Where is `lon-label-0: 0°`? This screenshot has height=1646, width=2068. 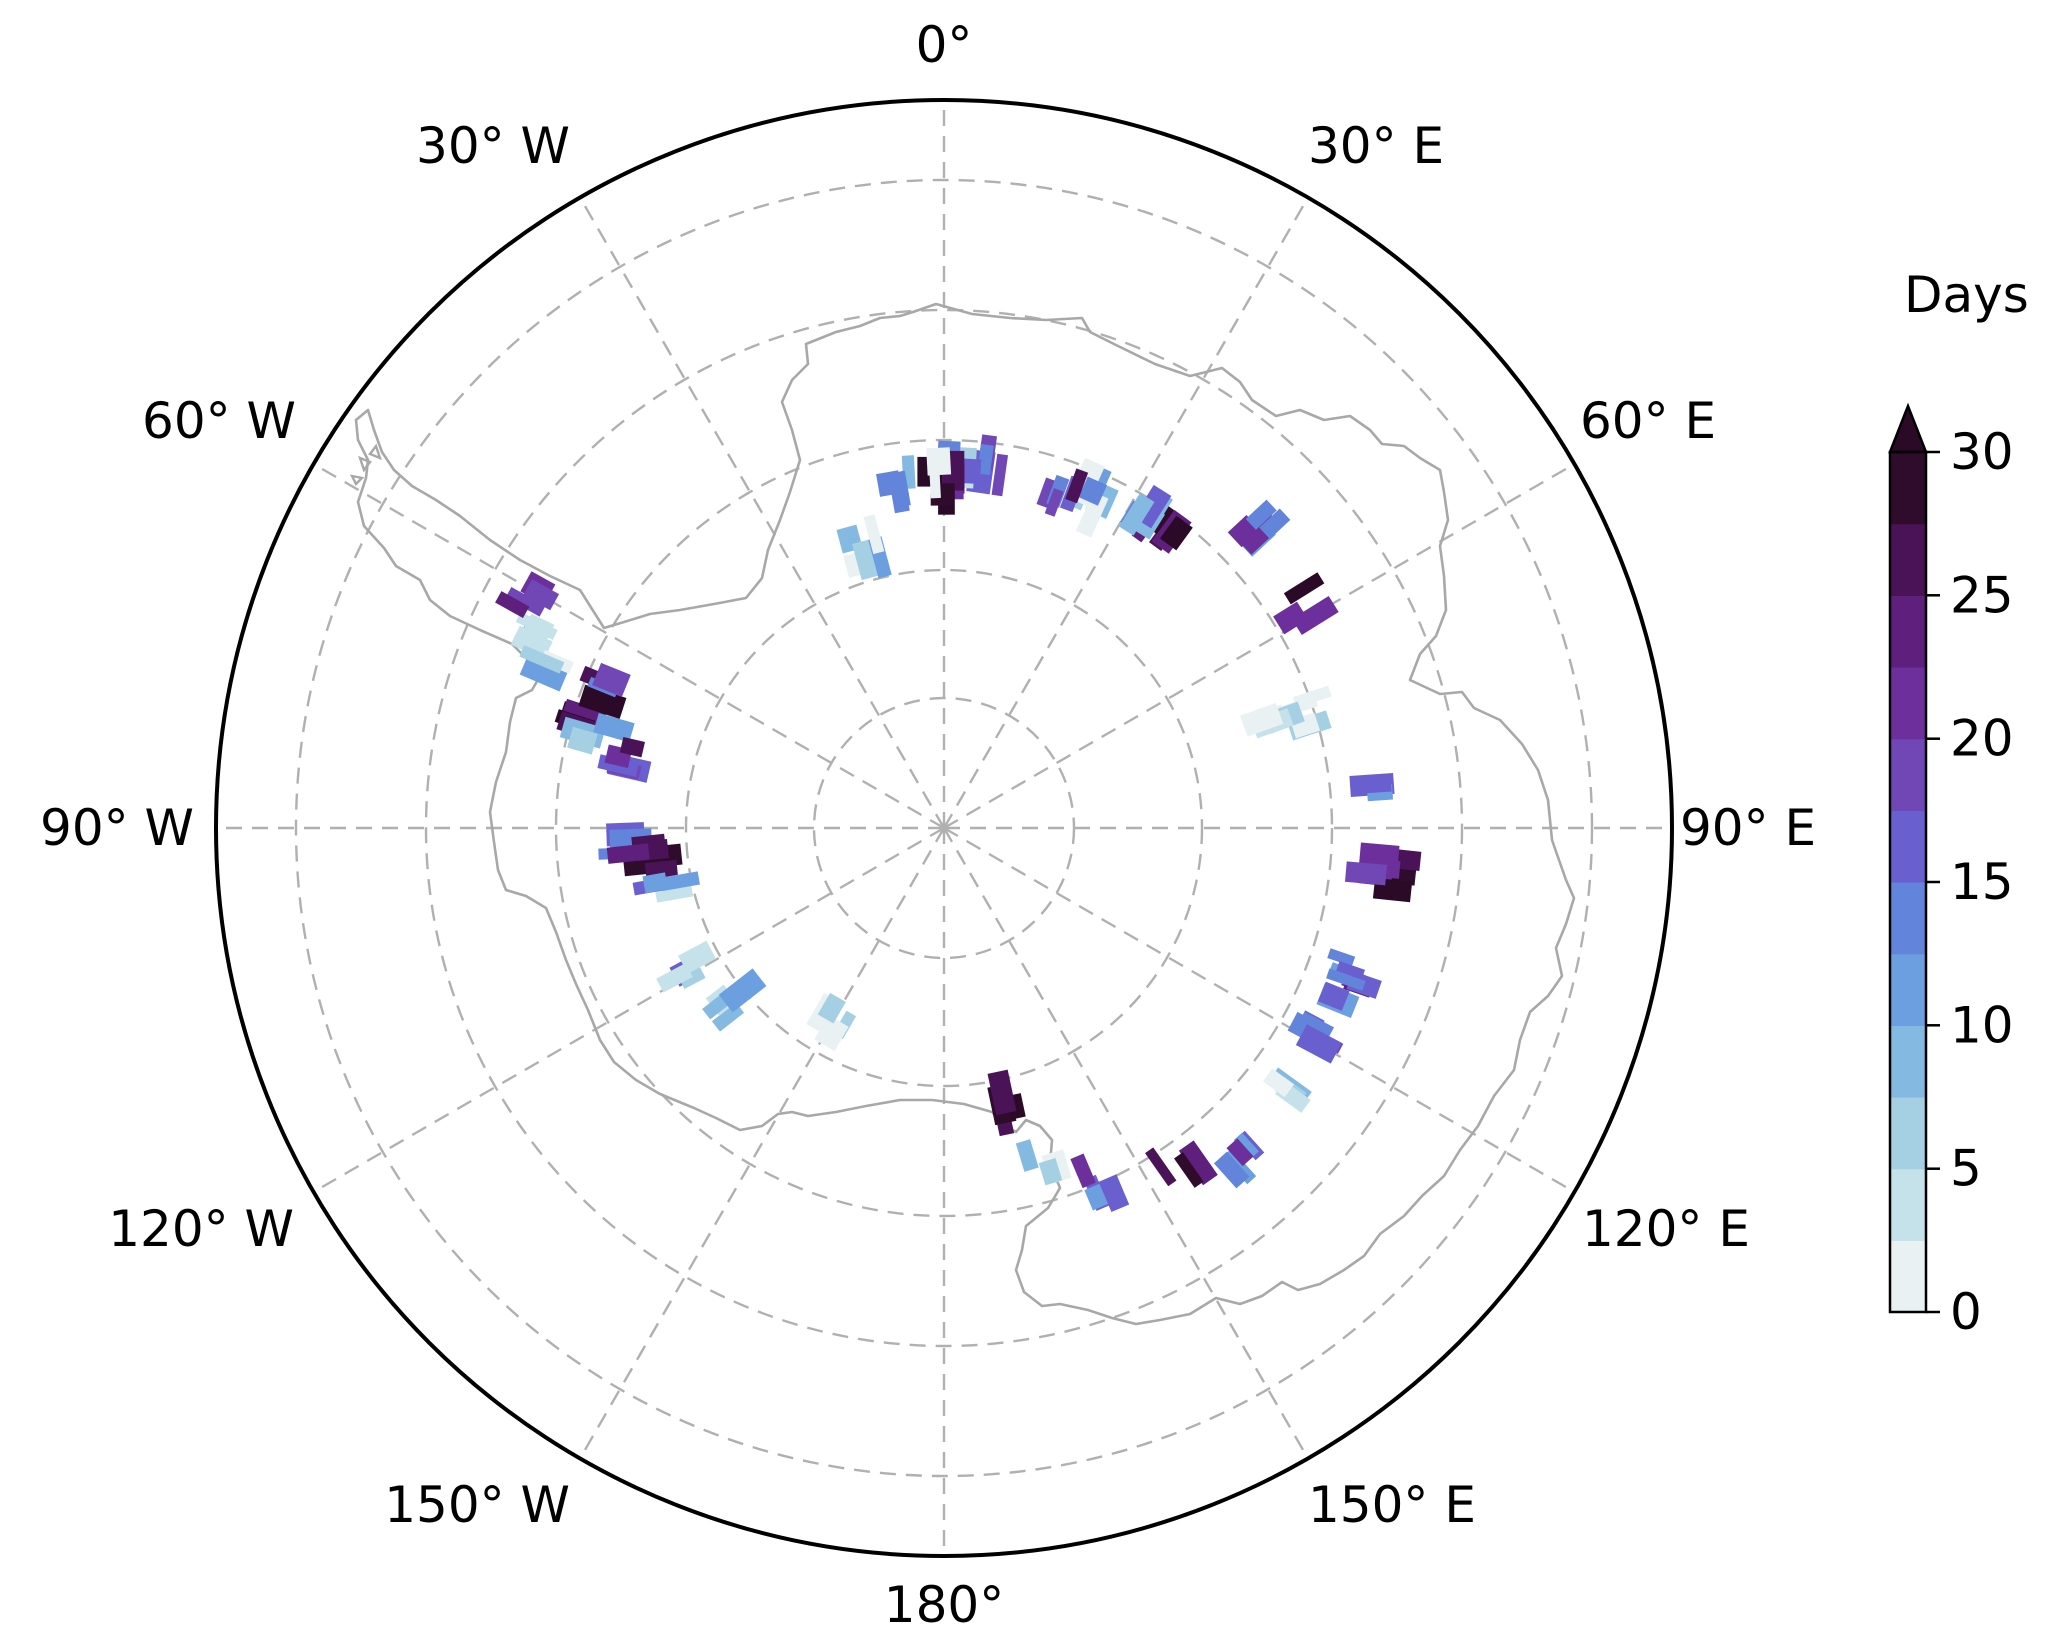
lon-label-0: 0° is located at coordinates (944, 45).